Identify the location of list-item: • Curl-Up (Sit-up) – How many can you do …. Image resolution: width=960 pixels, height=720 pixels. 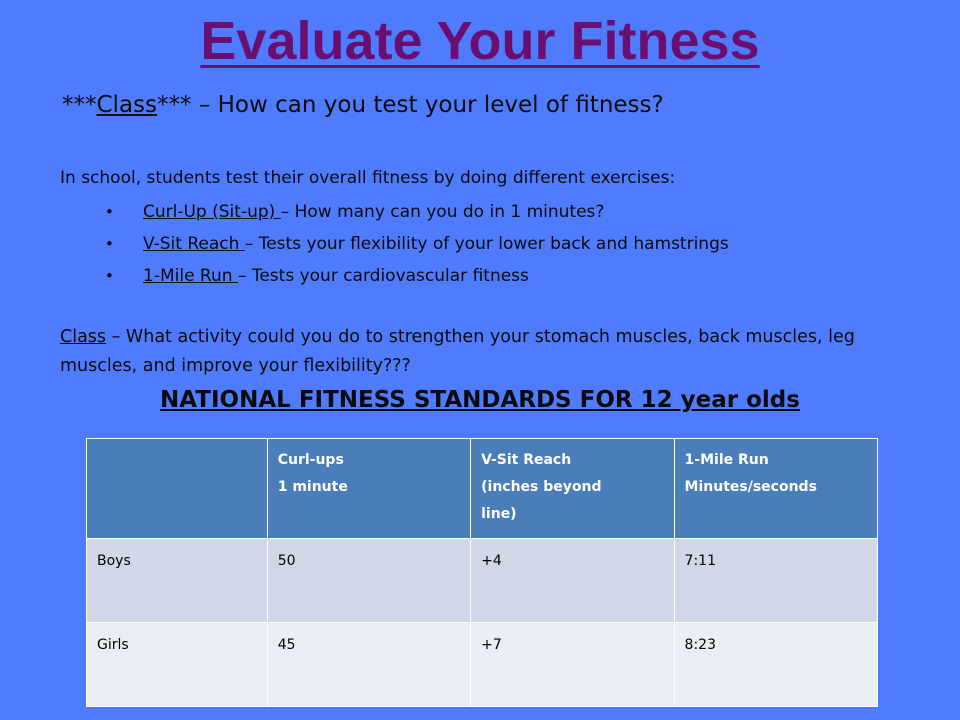
(515, 212).